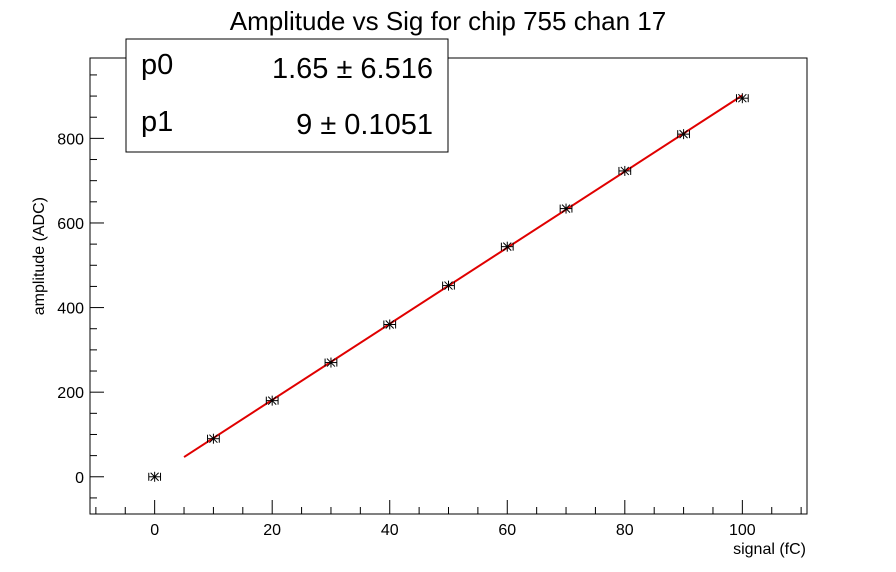  What do you see at coordinates (70, 309) in the screenshot?
I see `y-tick-label: 400` at bounding box center [70, 309].